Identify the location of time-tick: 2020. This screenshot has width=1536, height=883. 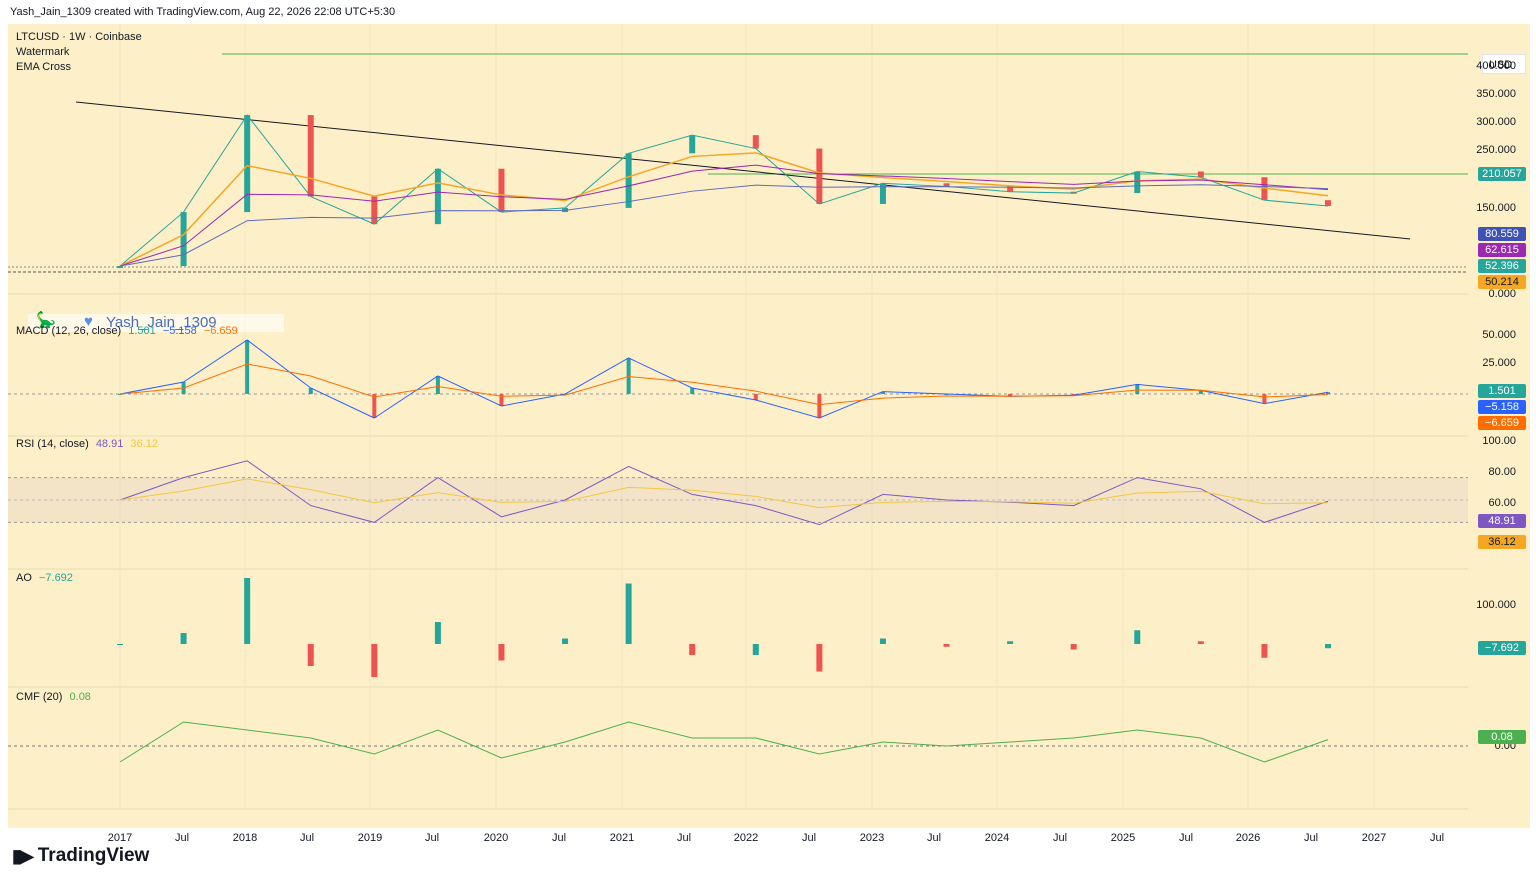
(496, 838).